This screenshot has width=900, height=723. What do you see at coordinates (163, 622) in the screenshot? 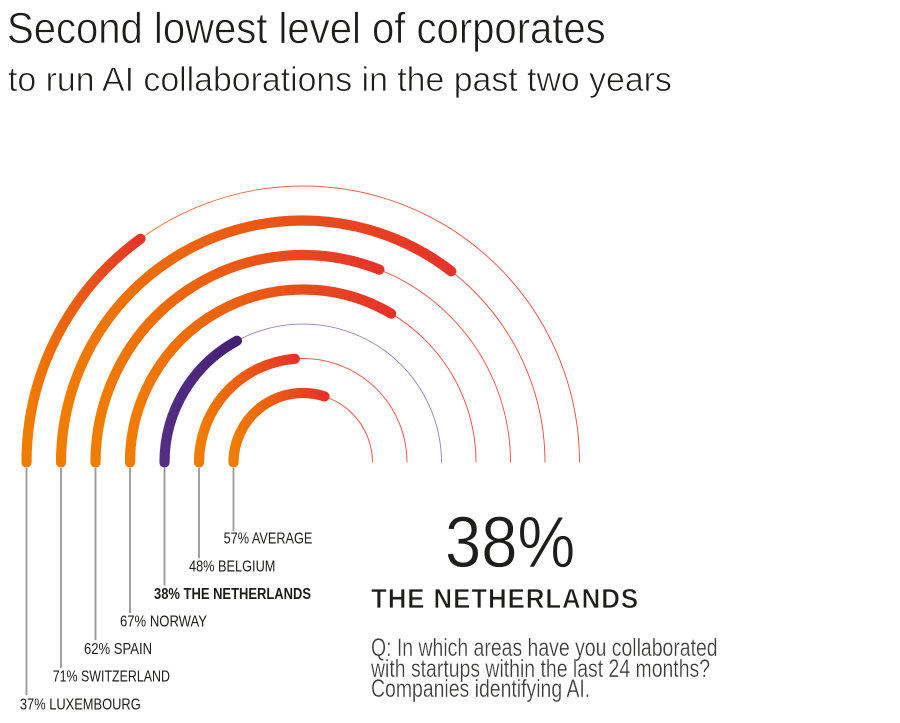
I see `svg-text: 67% NORWAY` at bounding box center [163, 622].